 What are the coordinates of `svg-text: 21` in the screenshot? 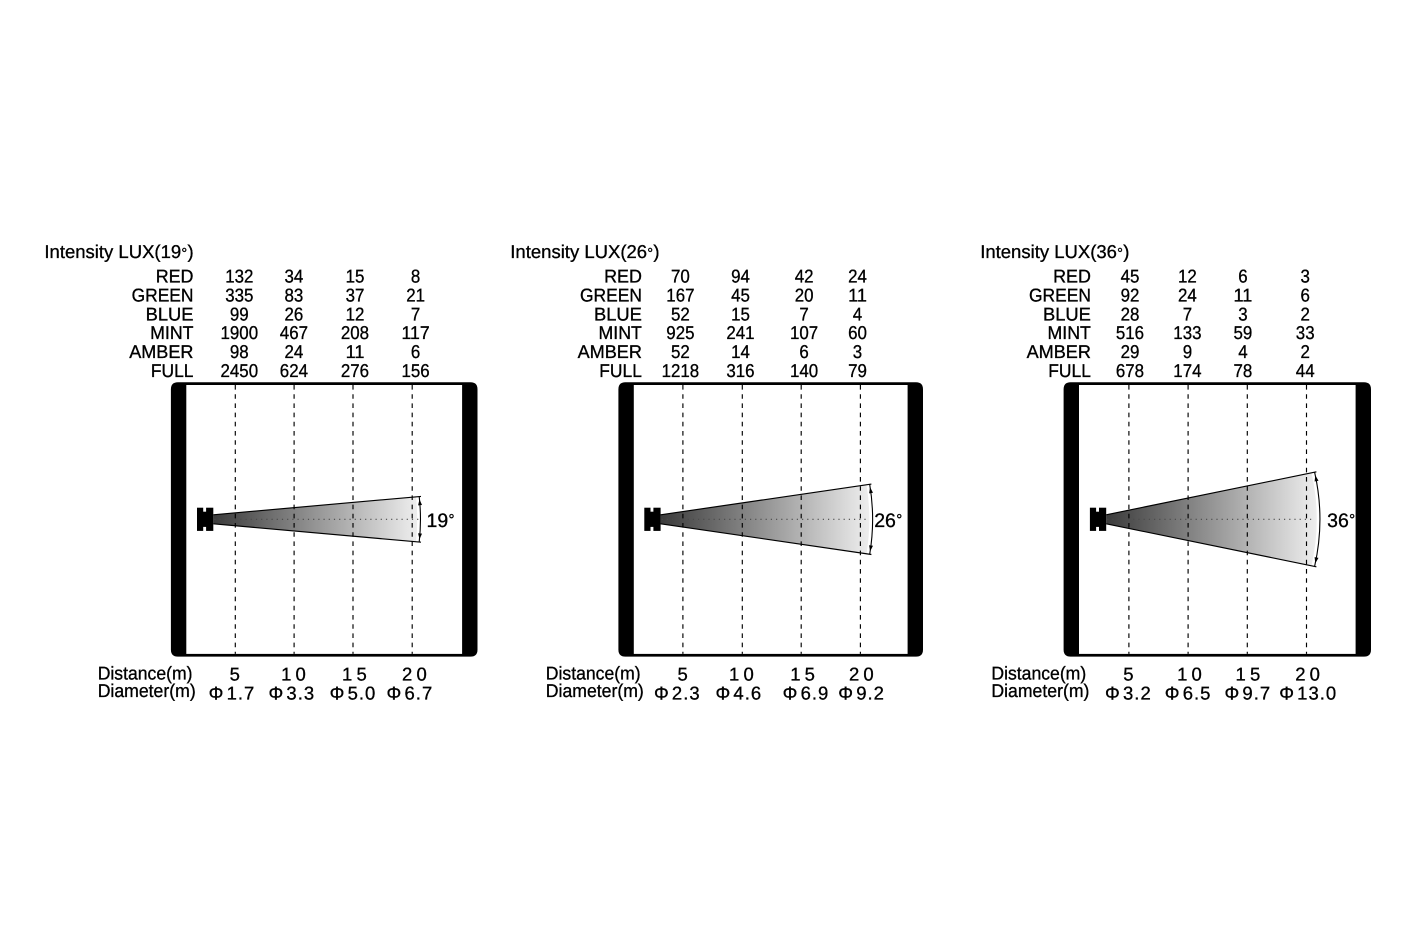 It's located at (415, 295).